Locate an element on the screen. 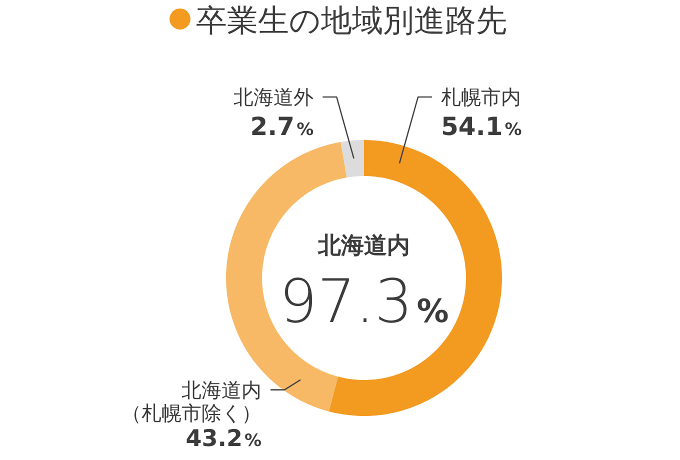  data-label: 43.2% is located at coordinates (224, 439).